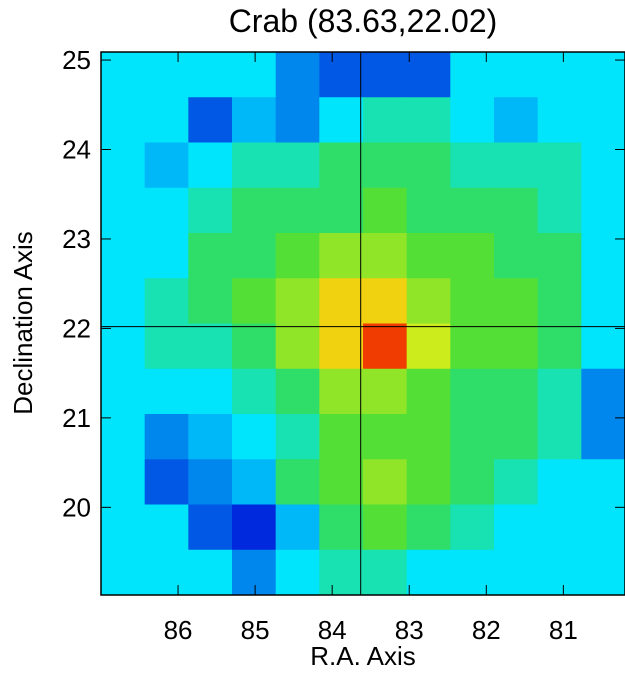 The height and width of the screenshot is (678, 625). What do you see at coordinates (76, 239) in the screenshot?
I see `y-tick-label: 23` at bounding box center [76, 239].